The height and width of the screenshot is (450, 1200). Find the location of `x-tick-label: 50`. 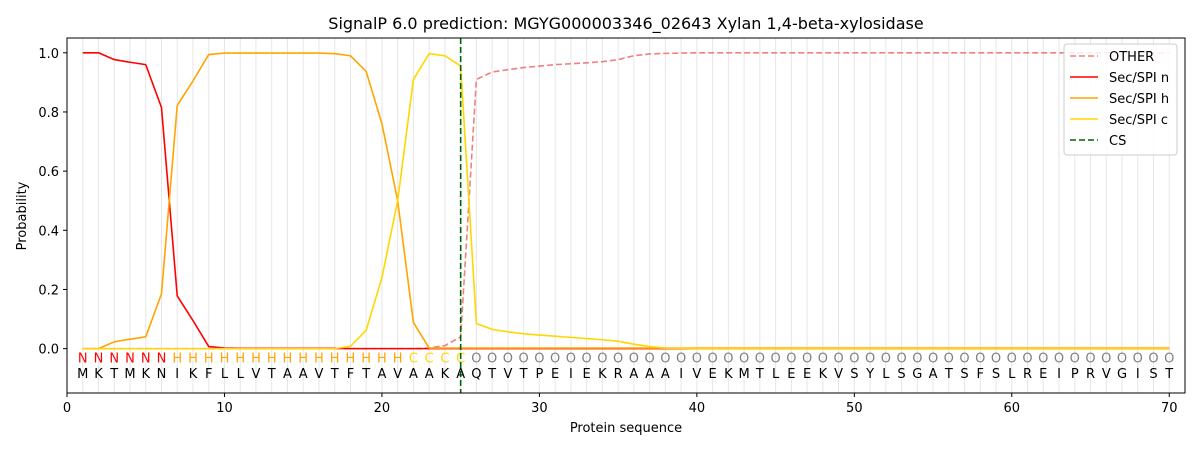

x-tick-label: 50 is located at coordinates (854, 408).